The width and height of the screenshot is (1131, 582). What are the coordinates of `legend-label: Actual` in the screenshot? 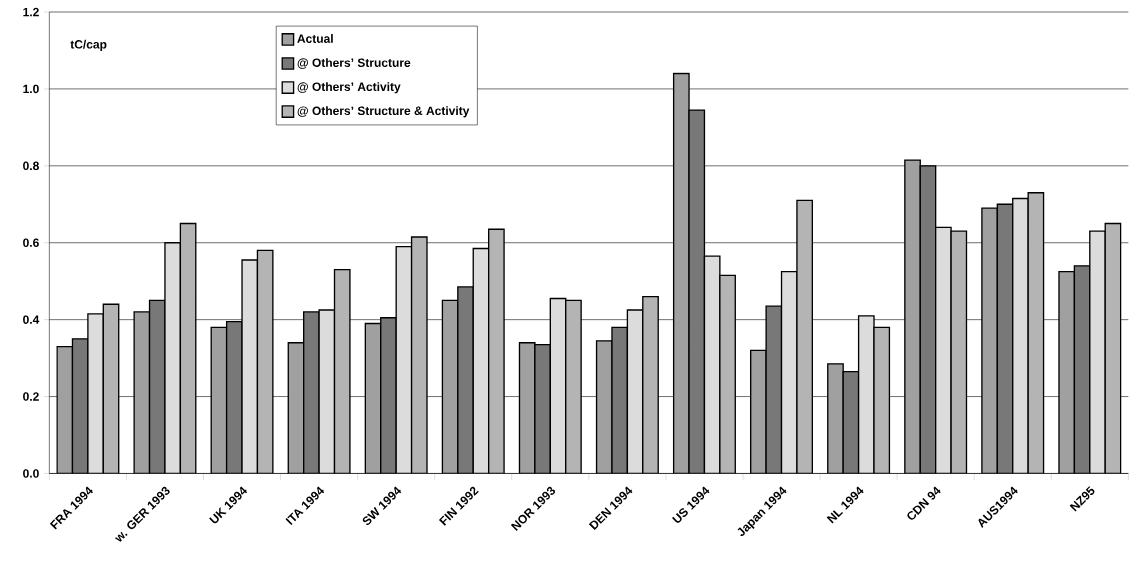 It's located at (315, 39).